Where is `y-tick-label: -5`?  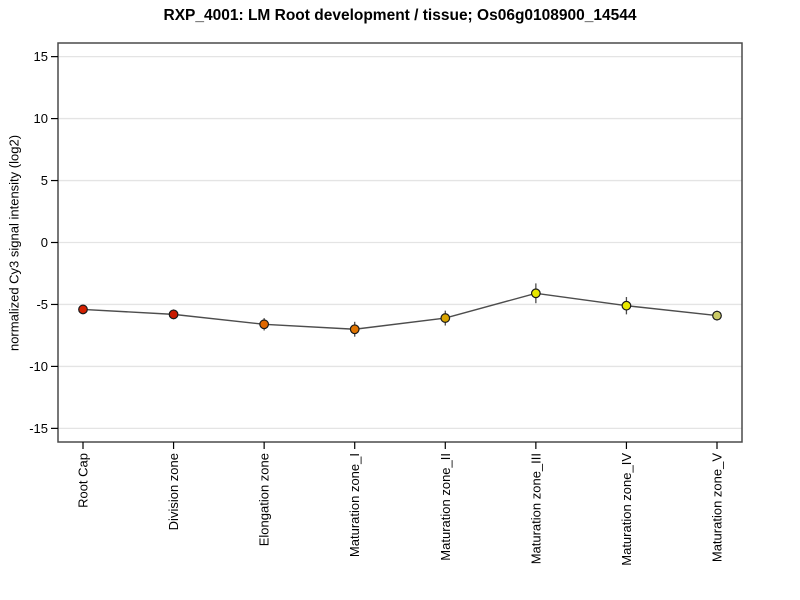
y-tick-label: -5 is located at coordinates (42, 304).